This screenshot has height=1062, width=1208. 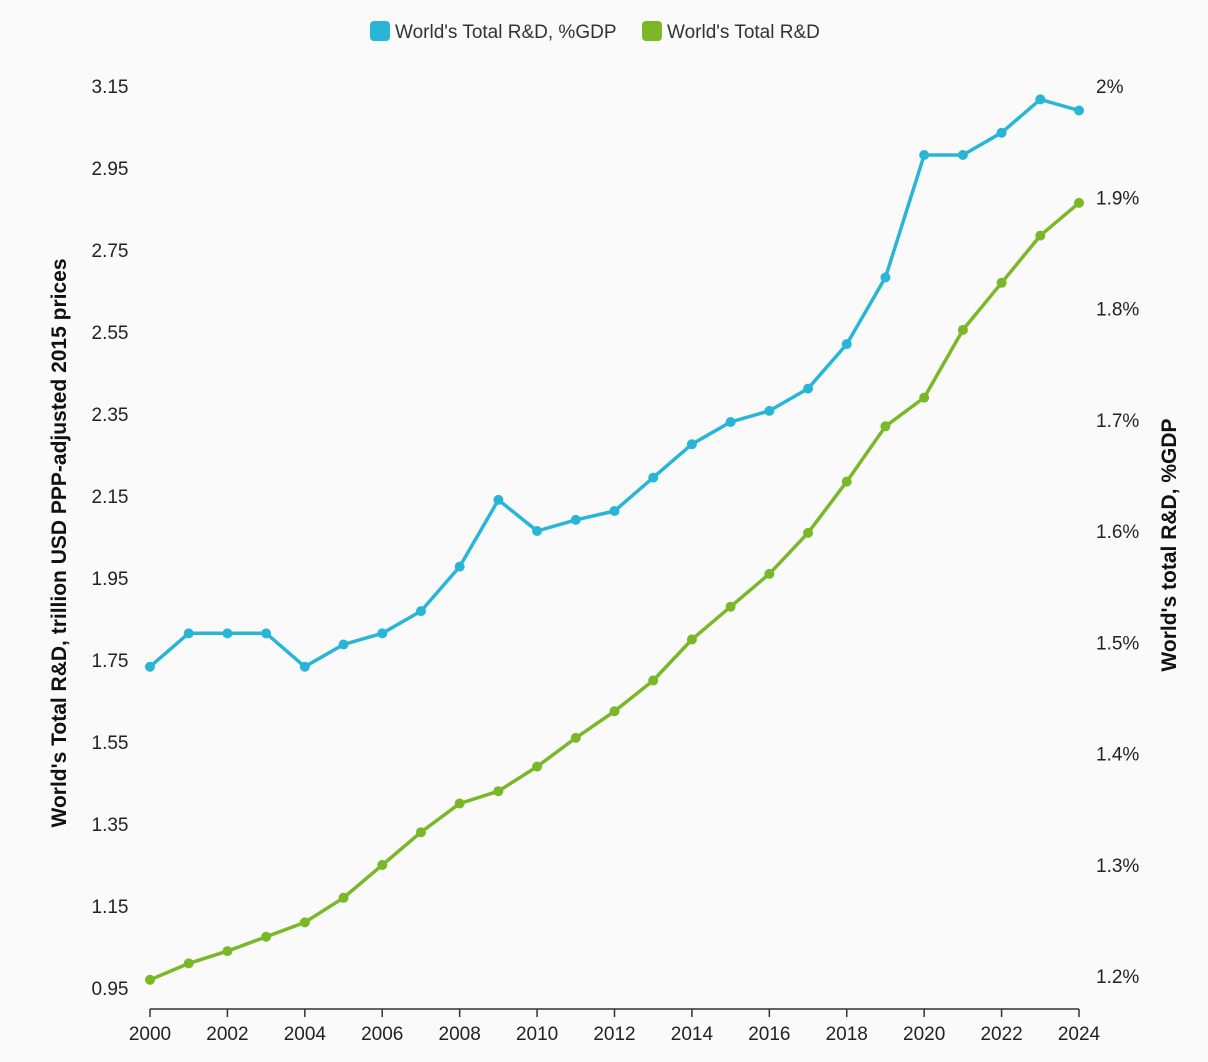 I want to click on legend-label: World's Total R&D, so click(x=743, y=32).